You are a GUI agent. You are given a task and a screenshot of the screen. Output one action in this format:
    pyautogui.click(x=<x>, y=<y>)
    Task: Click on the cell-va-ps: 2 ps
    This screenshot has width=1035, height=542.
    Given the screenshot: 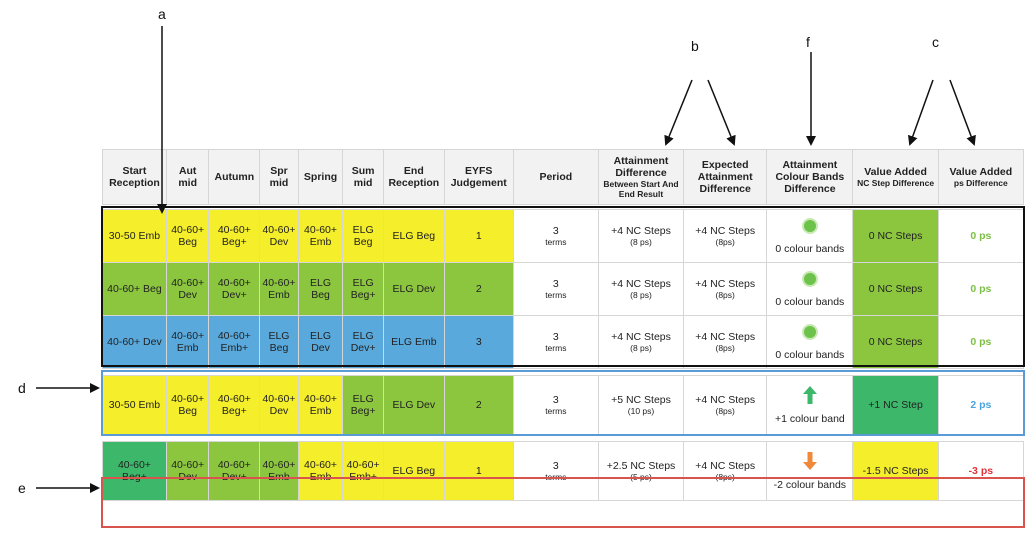 What is the action you would take?
    pyautogui.click(x=981, y=405)
    